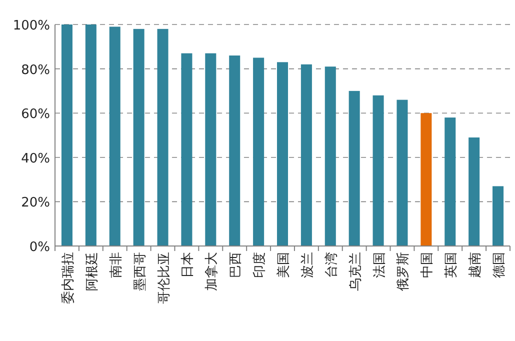  I want to click on x-tick-label: 日本, so click(188, 265).